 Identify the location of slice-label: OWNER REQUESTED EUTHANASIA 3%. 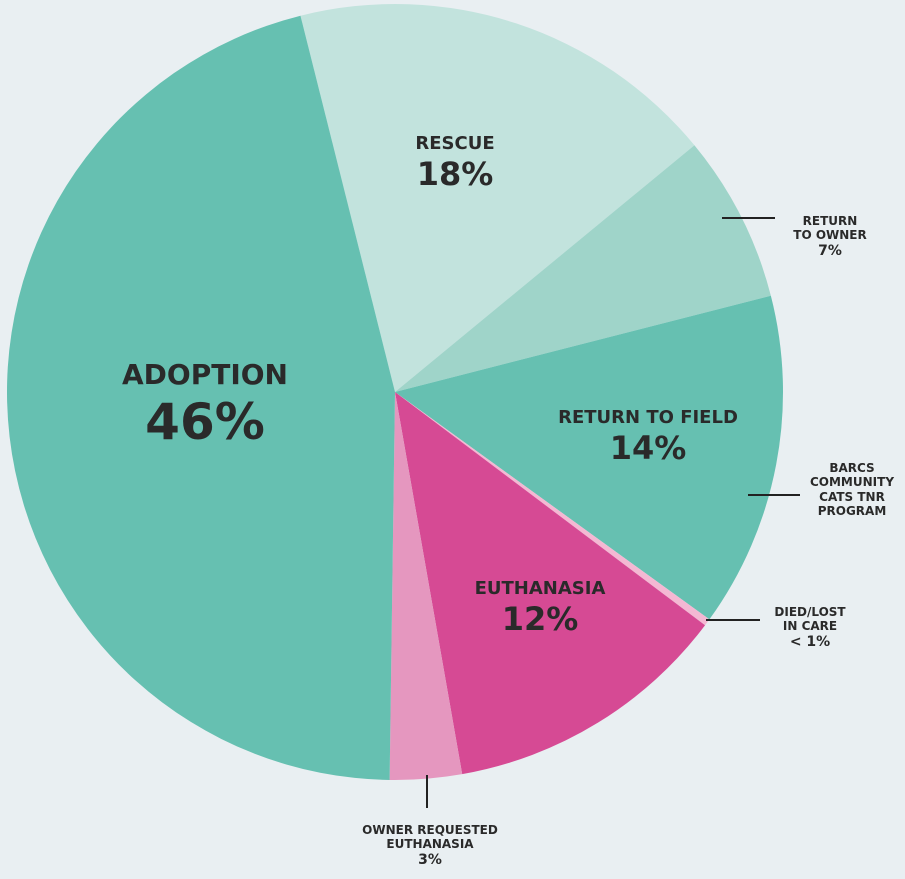
(430, 846).